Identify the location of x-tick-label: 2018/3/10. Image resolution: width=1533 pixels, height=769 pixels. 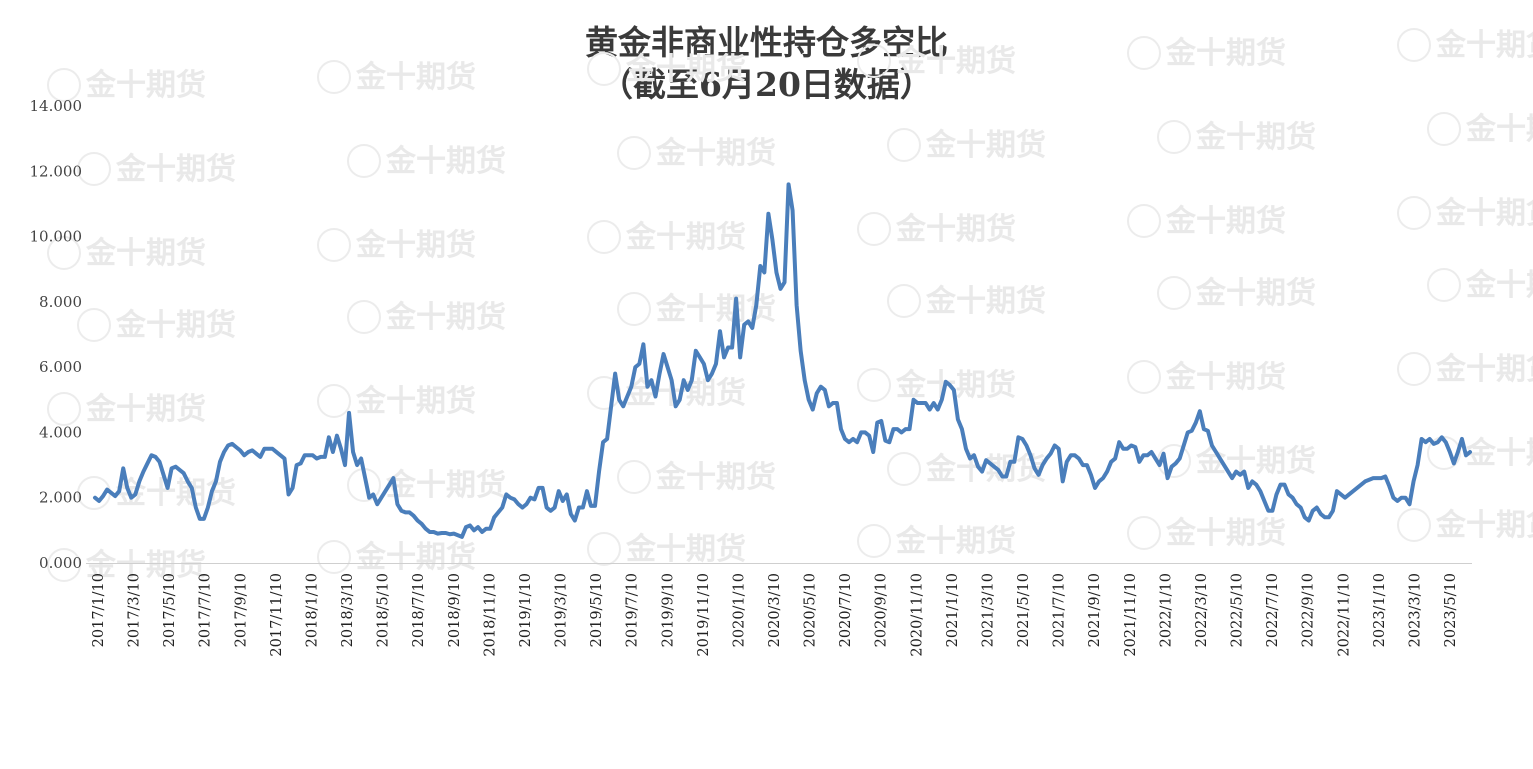
(348, 610).